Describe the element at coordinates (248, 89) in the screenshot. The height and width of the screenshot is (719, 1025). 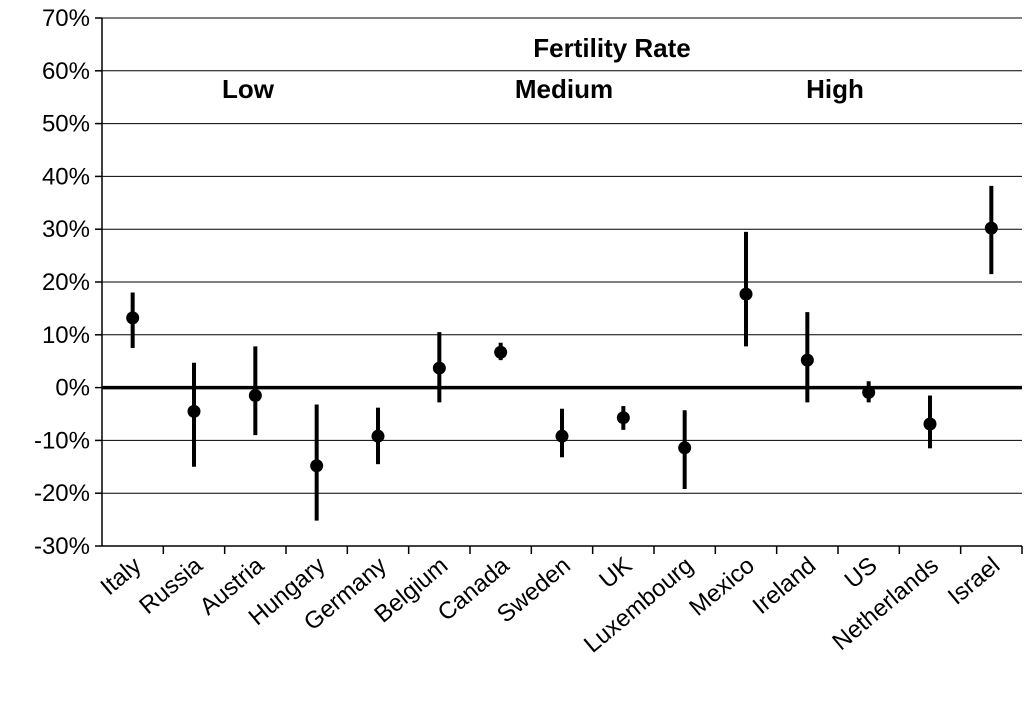
I see `annotation-group-low: Low` at that location.